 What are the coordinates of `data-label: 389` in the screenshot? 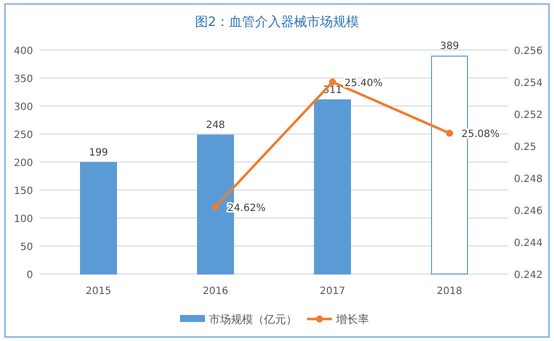 It's located at (450, 46).